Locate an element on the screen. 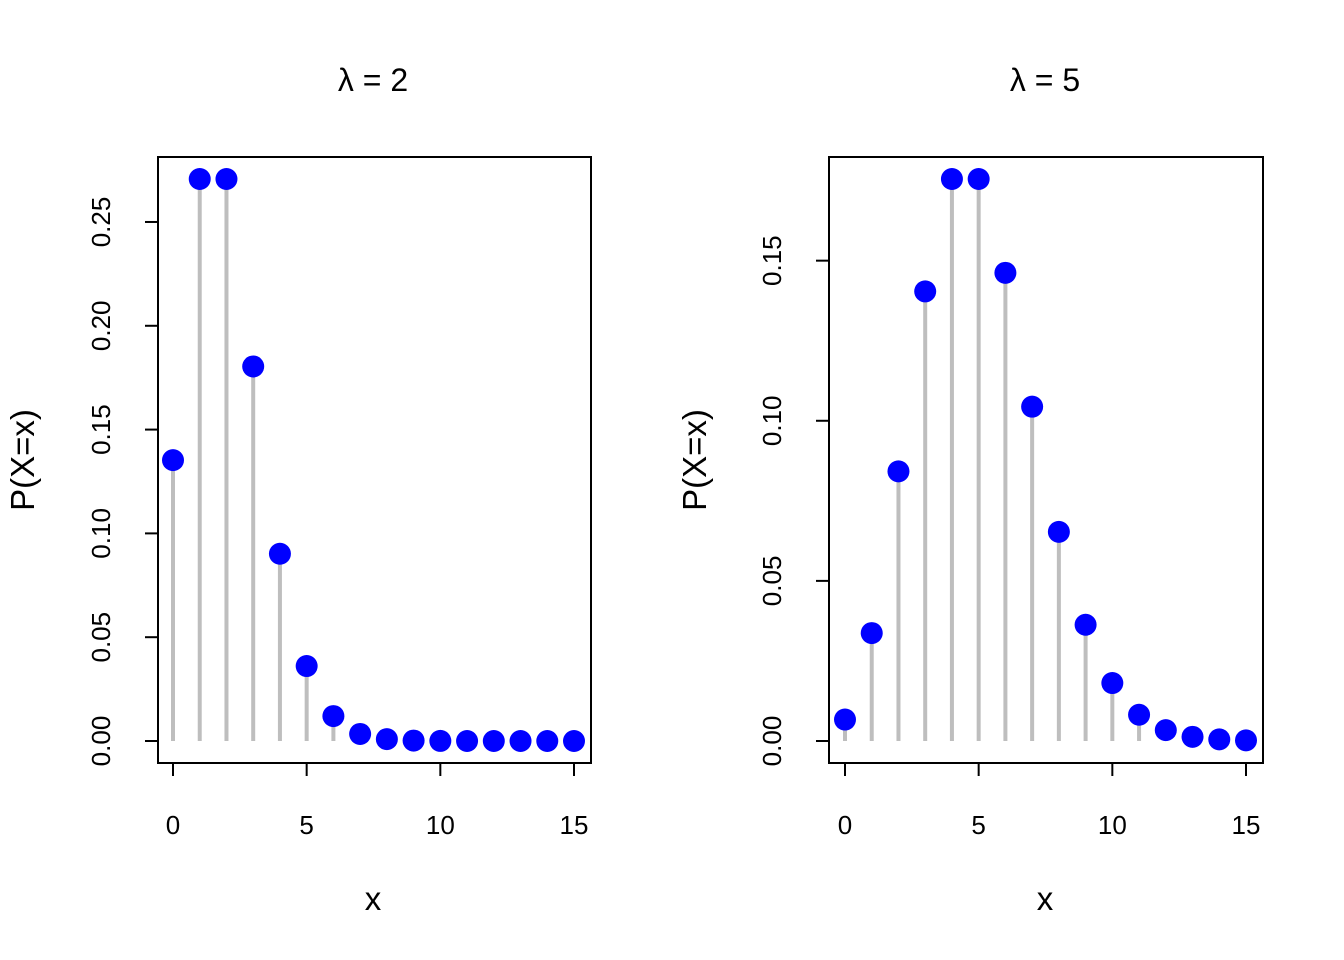 Image resolution: width=1344 pixels, height=960 pixels. plot-title: λ = 5 is located at coordinates (1045, 80).